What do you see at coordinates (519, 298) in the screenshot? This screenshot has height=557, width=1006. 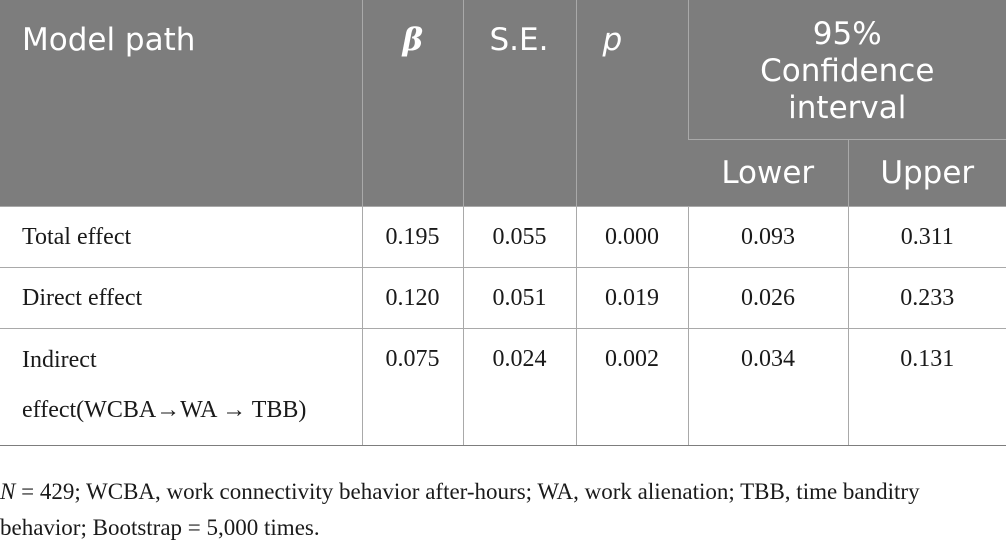 I see `cell-se: 0.051` at bounding box center [519, 298].